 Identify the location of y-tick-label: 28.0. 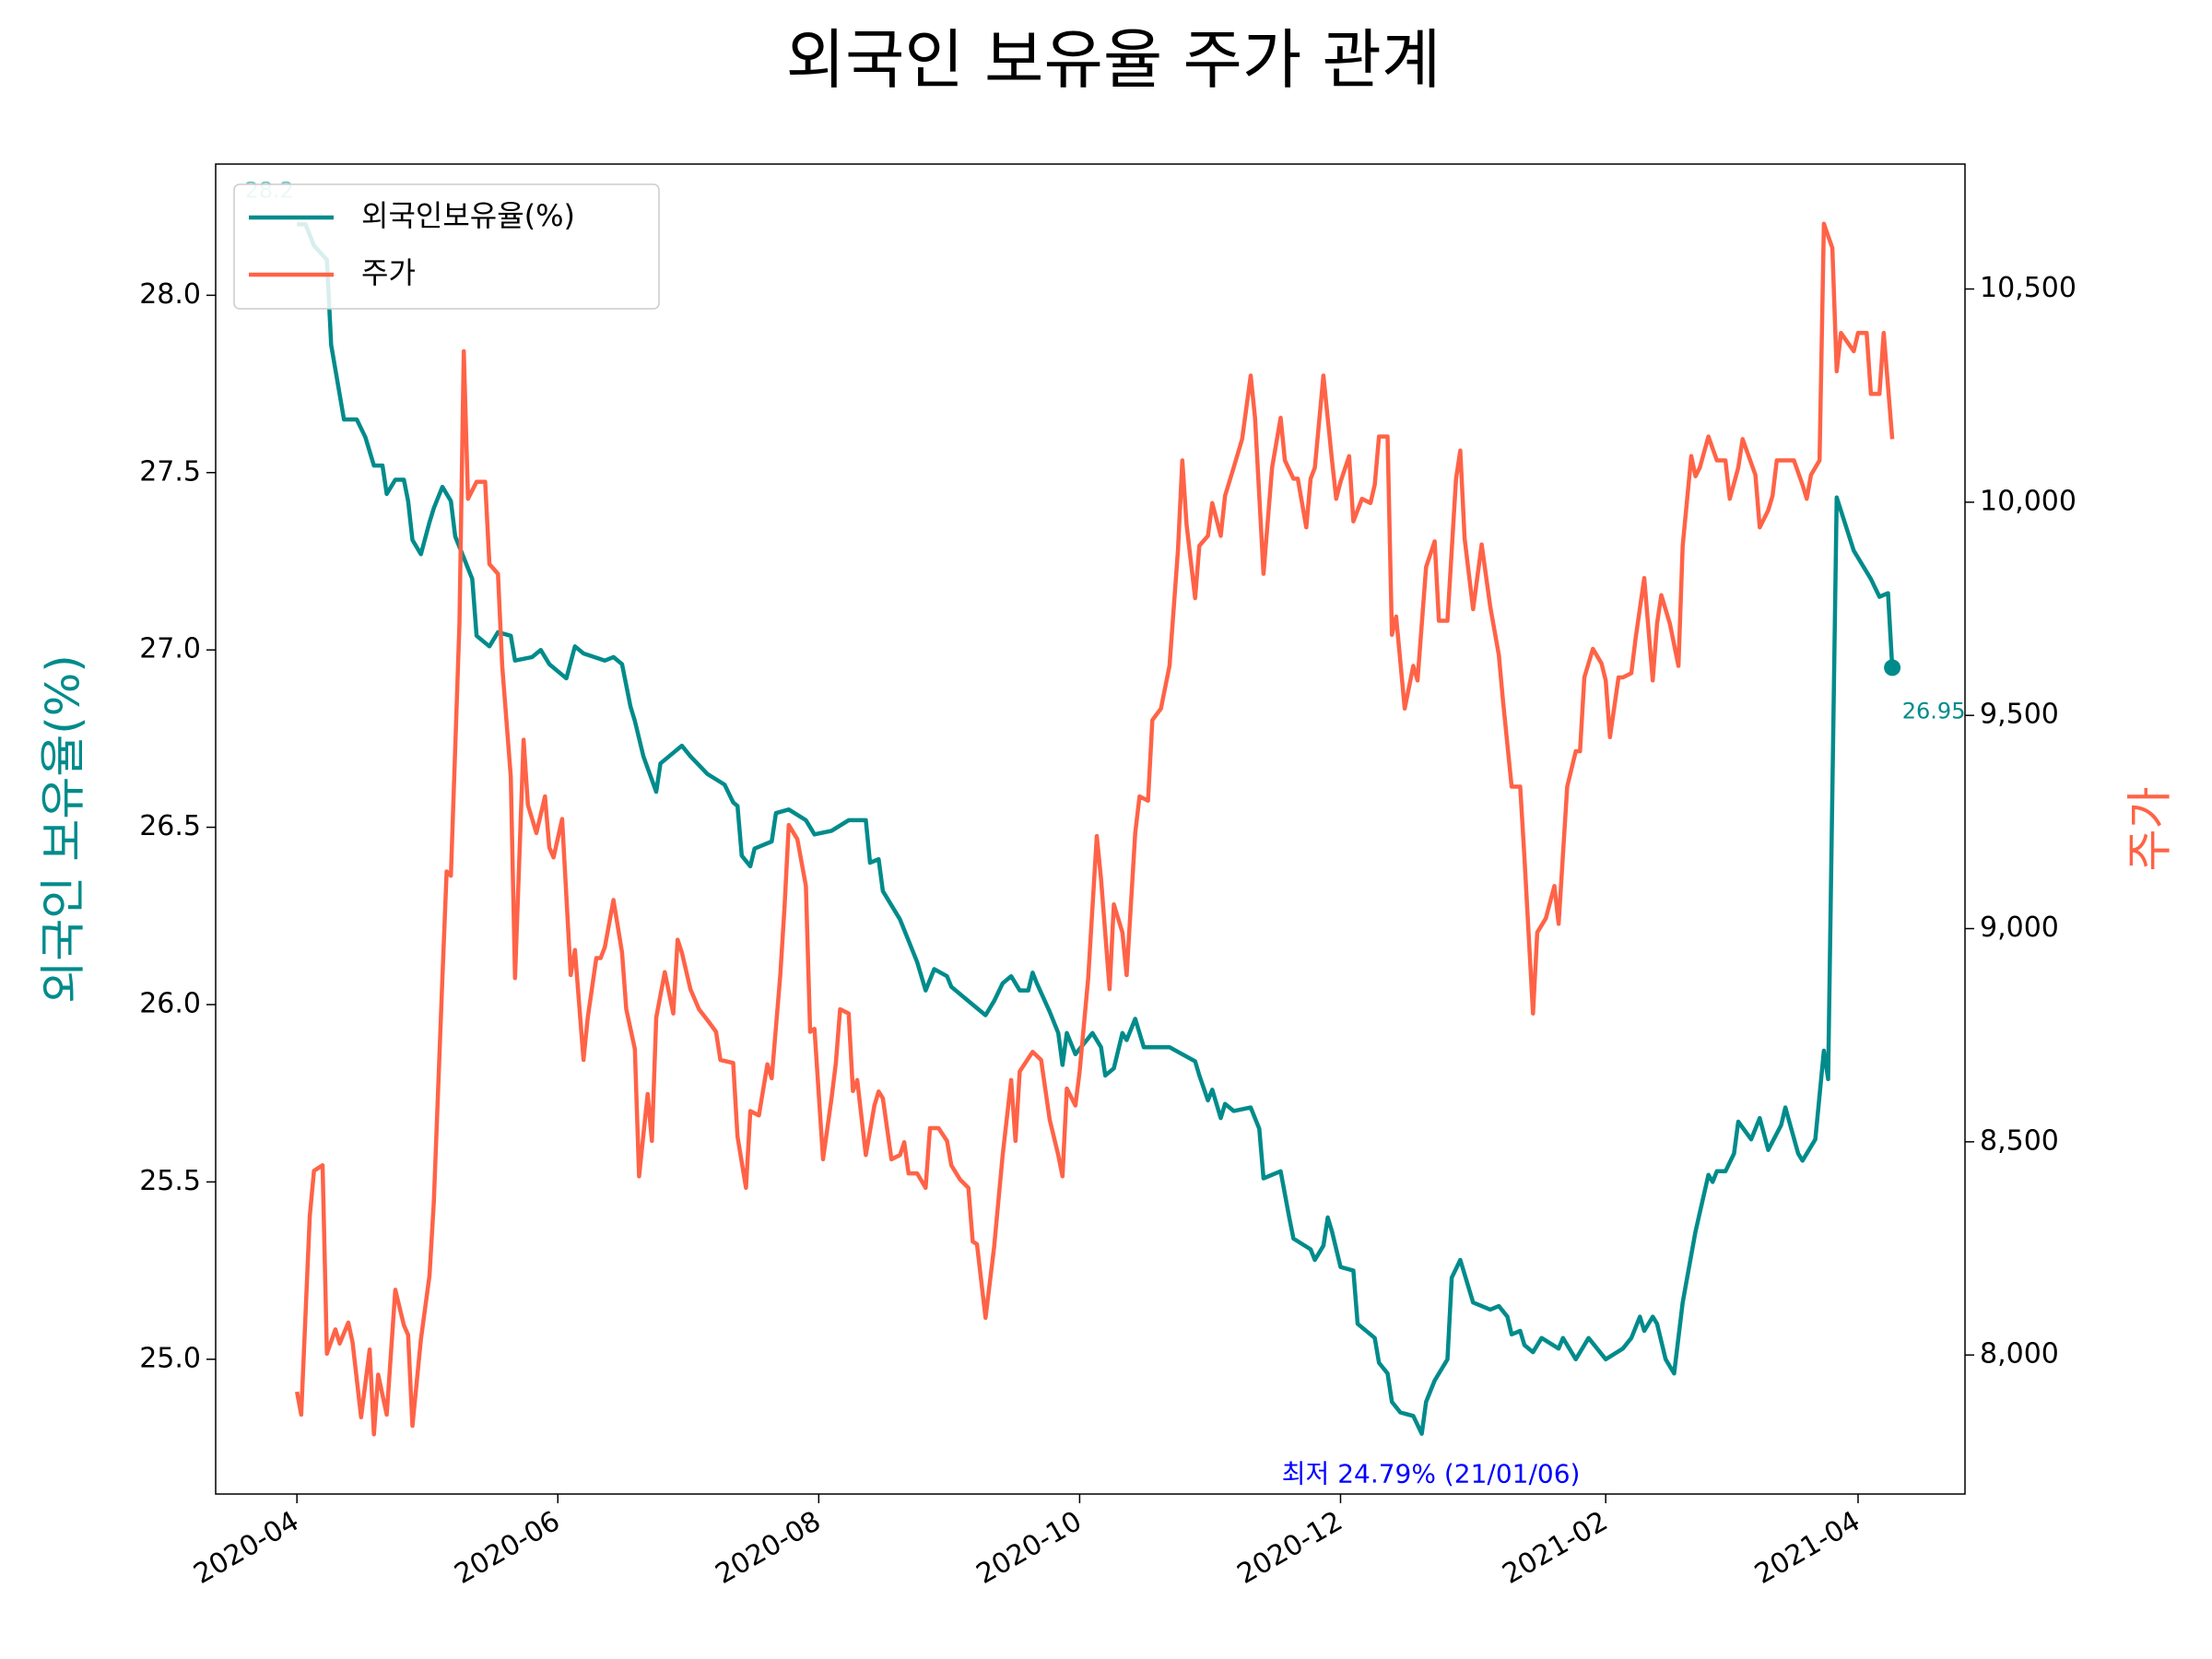
(170, 294).